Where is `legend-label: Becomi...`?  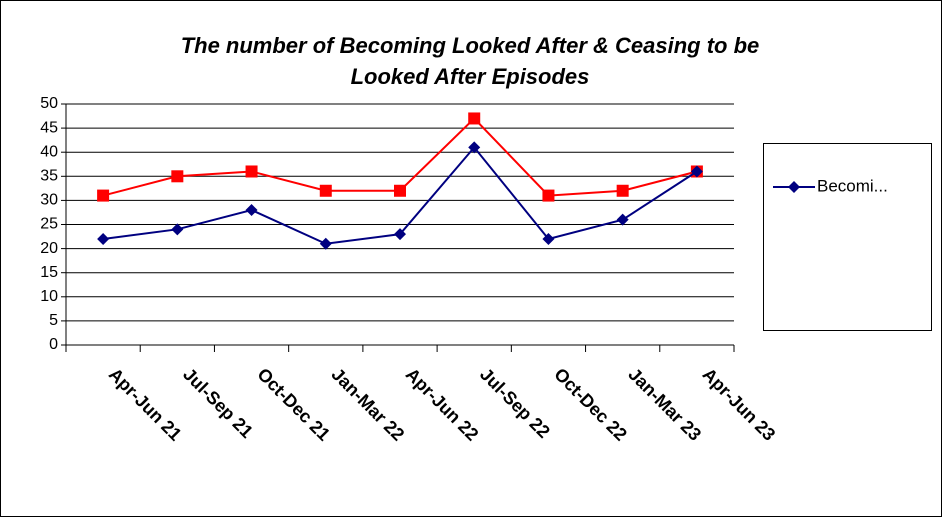
legend-label: Becomi... is located at coordinates (852, 185).